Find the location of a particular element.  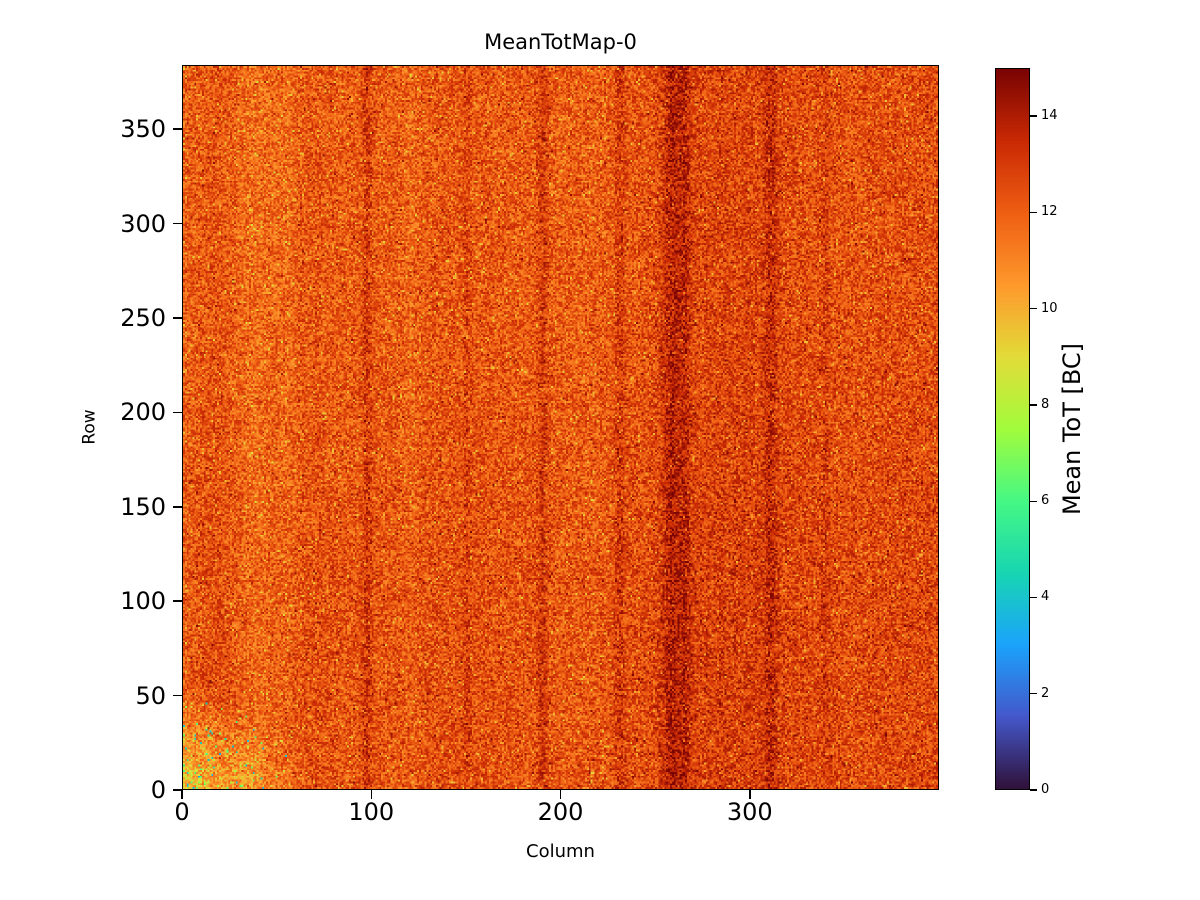

y-tick-label: 100 is located at coordinates (143, 601).